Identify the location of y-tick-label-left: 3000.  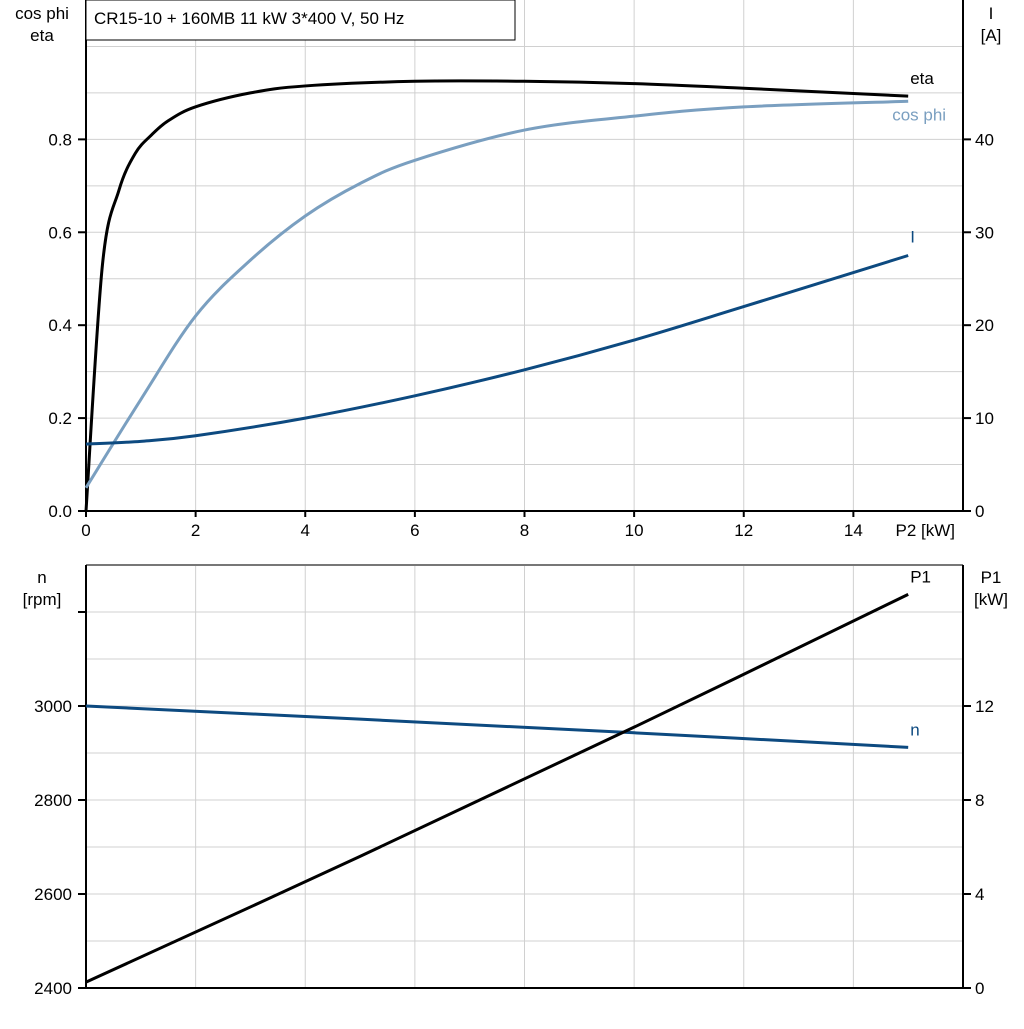
(53, 706).